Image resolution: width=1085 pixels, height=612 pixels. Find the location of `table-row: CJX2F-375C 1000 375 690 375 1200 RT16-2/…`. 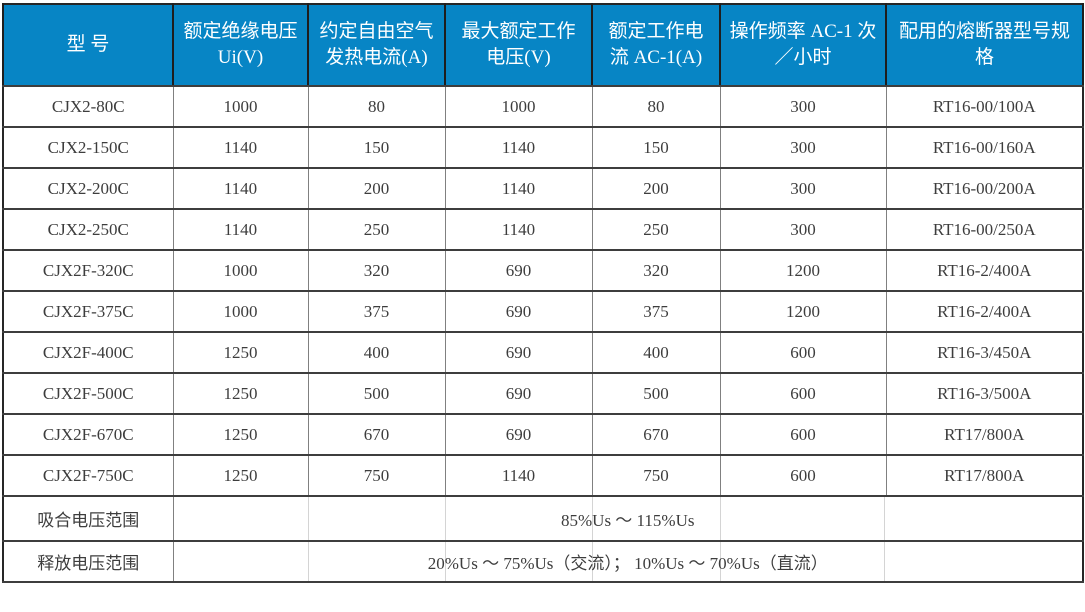

table-row: CJX2F-375C 1000 375 690 375 1200 RT16-2/… is located at coordinates (543, 311).